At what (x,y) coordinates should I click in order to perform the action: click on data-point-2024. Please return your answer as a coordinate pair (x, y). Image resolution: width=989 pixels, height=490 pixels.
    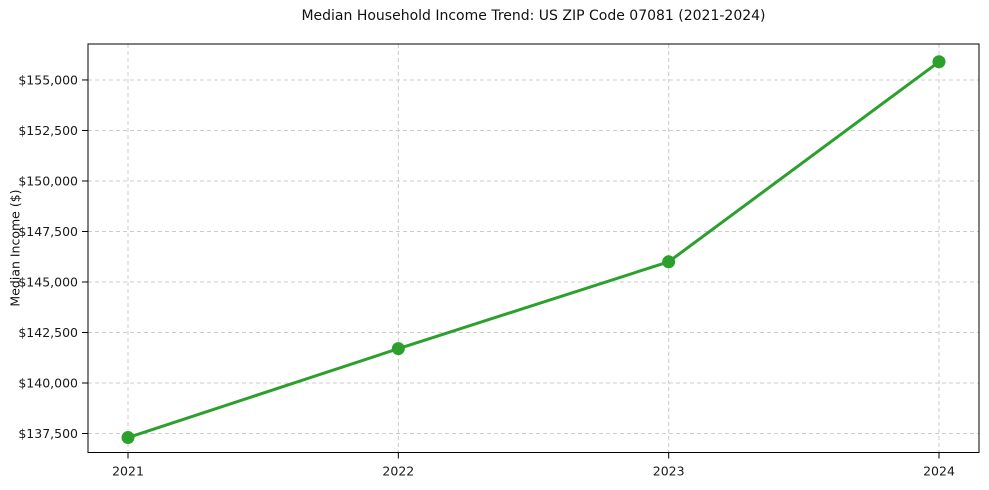
    Looking at the image, I should click on (939, 62).